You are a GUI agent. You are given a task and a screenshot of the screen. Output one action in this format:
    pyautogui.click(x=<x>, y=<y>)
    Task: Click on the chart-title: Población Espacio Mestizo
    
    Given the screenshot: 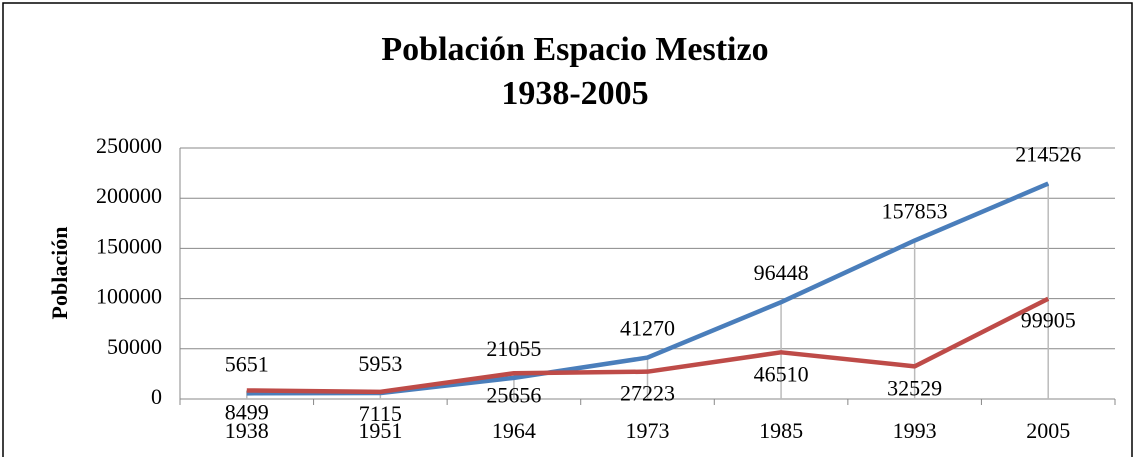 What is the action you would take?
    pyautogui.click(x=574, y=49)
    